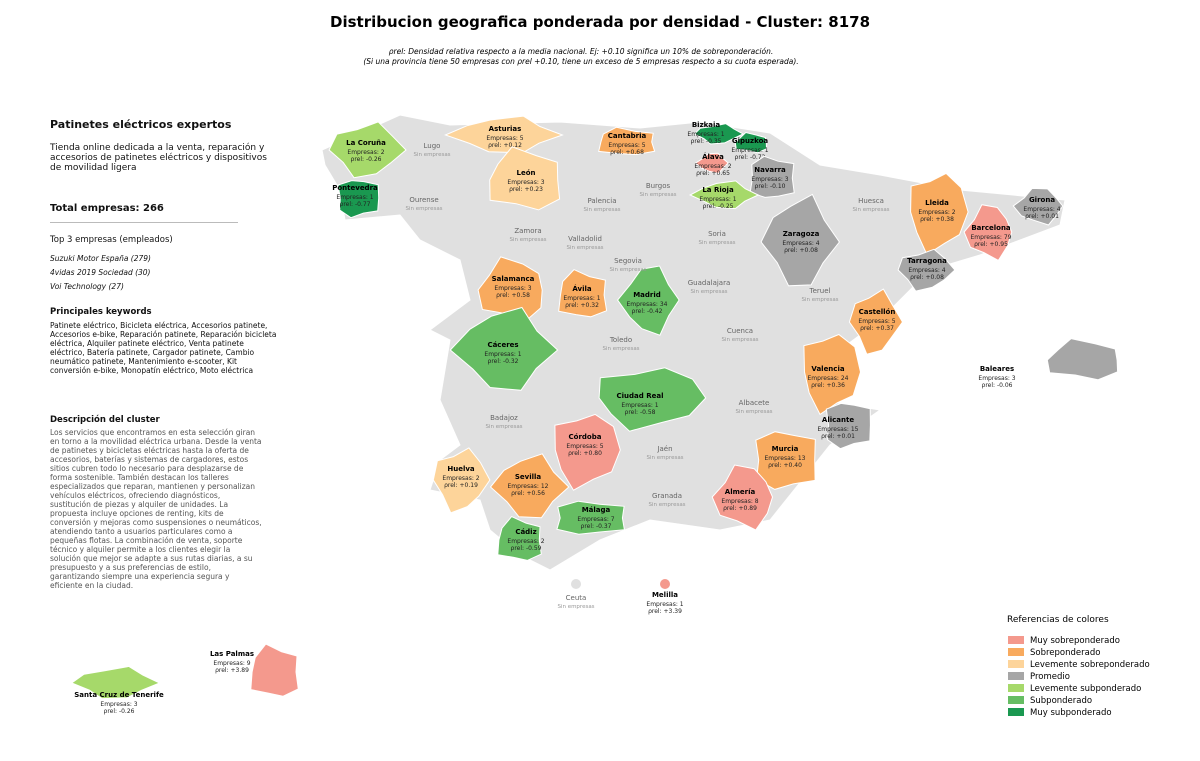  I want to click on province-rho: ρrel: +3.89, so click(232, 670).